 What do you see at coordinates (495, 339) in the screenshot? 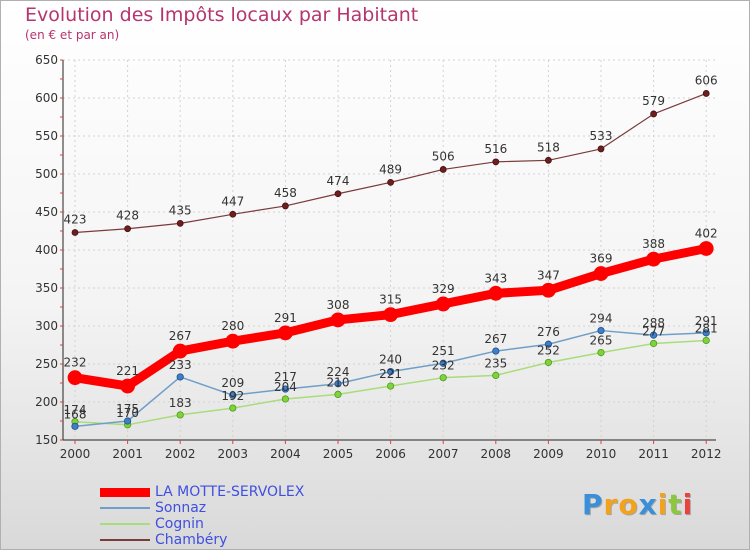
I see `data-label-sonnaz: 267` at bounding box center [495, 339].